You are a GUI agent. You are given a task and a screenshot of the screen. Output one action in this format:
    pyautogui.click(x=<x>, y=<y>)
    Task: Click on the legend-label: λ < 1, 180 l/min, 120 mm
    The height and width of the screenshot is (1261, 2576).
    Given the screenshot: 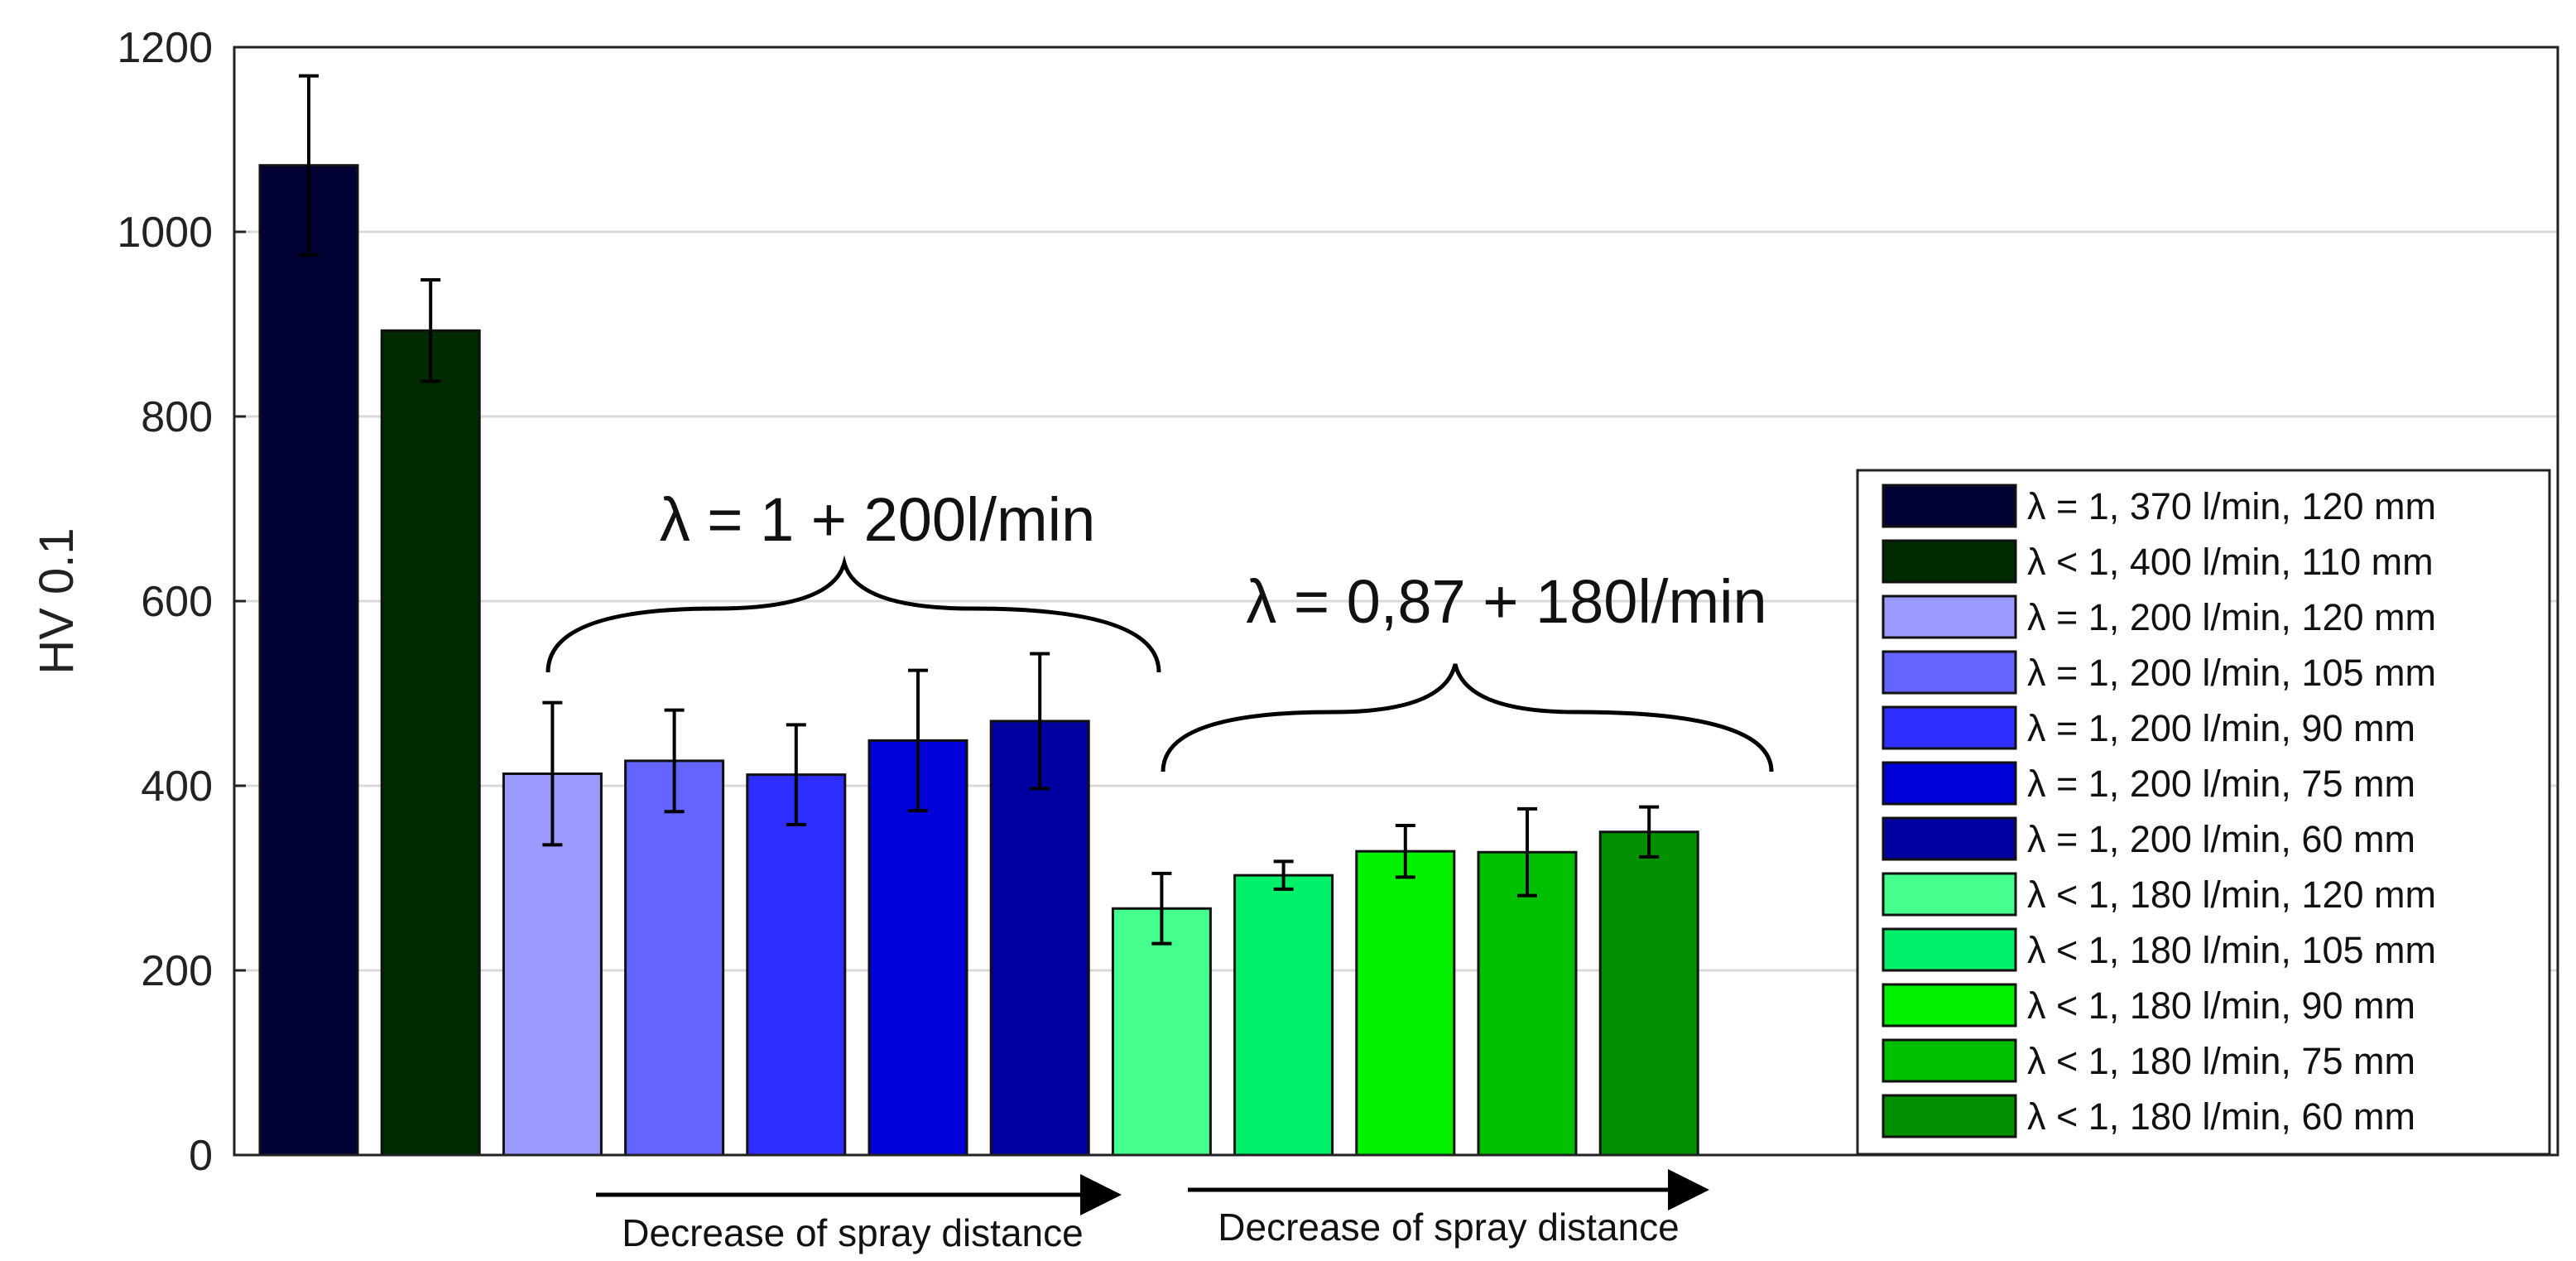 What is the action you would take?
    pyautogui.click(x=2231, y=895)
    